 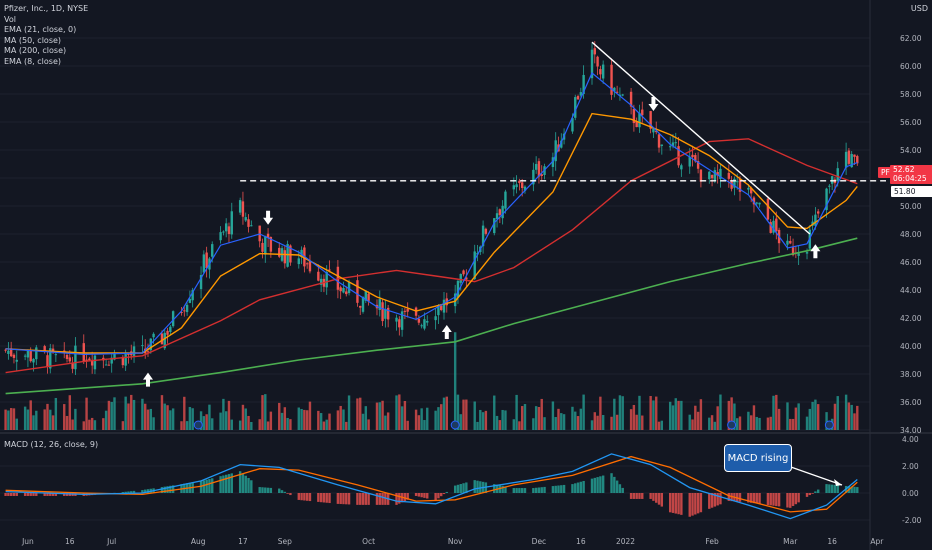 What do you see at coordinates (910, 493) in the screenshot?
I see `macd-tick-label: 0.00` at bounding box center [910, 493].